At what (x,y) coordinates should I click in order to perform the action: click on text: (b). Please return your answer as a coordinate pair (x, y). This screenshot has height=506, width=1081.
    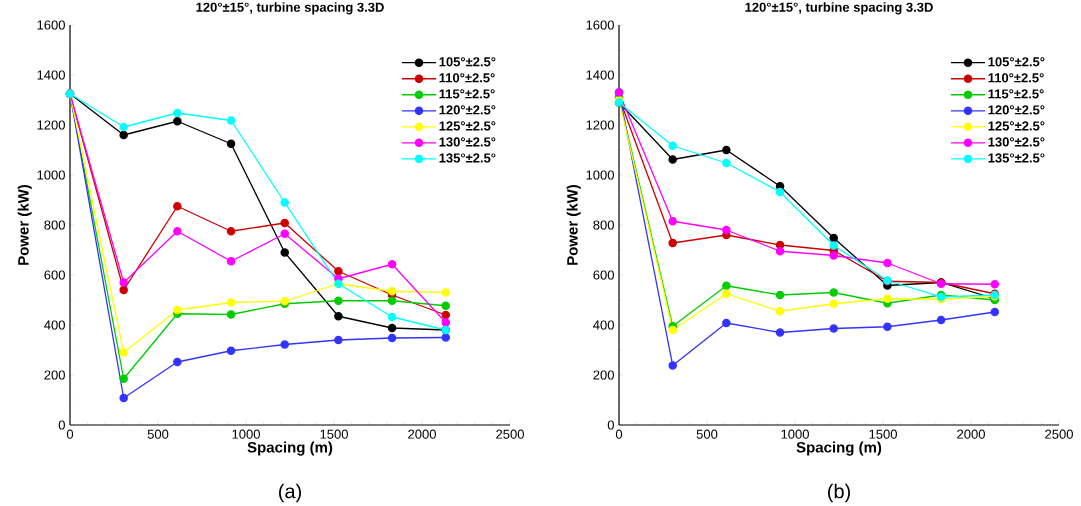
    Looking at the image, I should click on (839, 493).